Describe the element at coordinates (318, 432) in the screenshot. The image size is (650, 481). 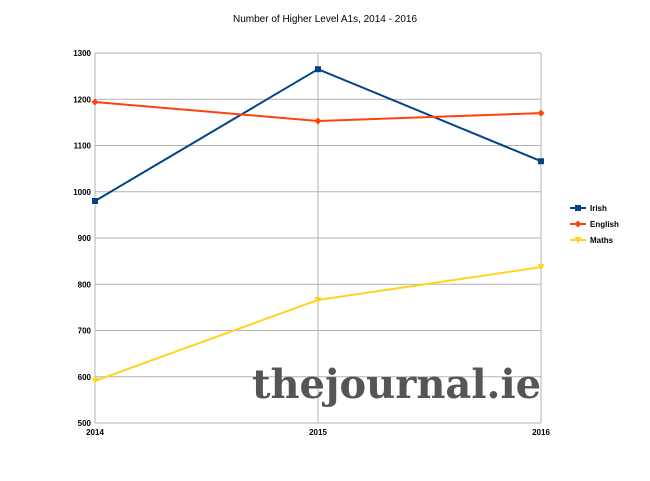
I see `x-tick-label: 2015` at that location.